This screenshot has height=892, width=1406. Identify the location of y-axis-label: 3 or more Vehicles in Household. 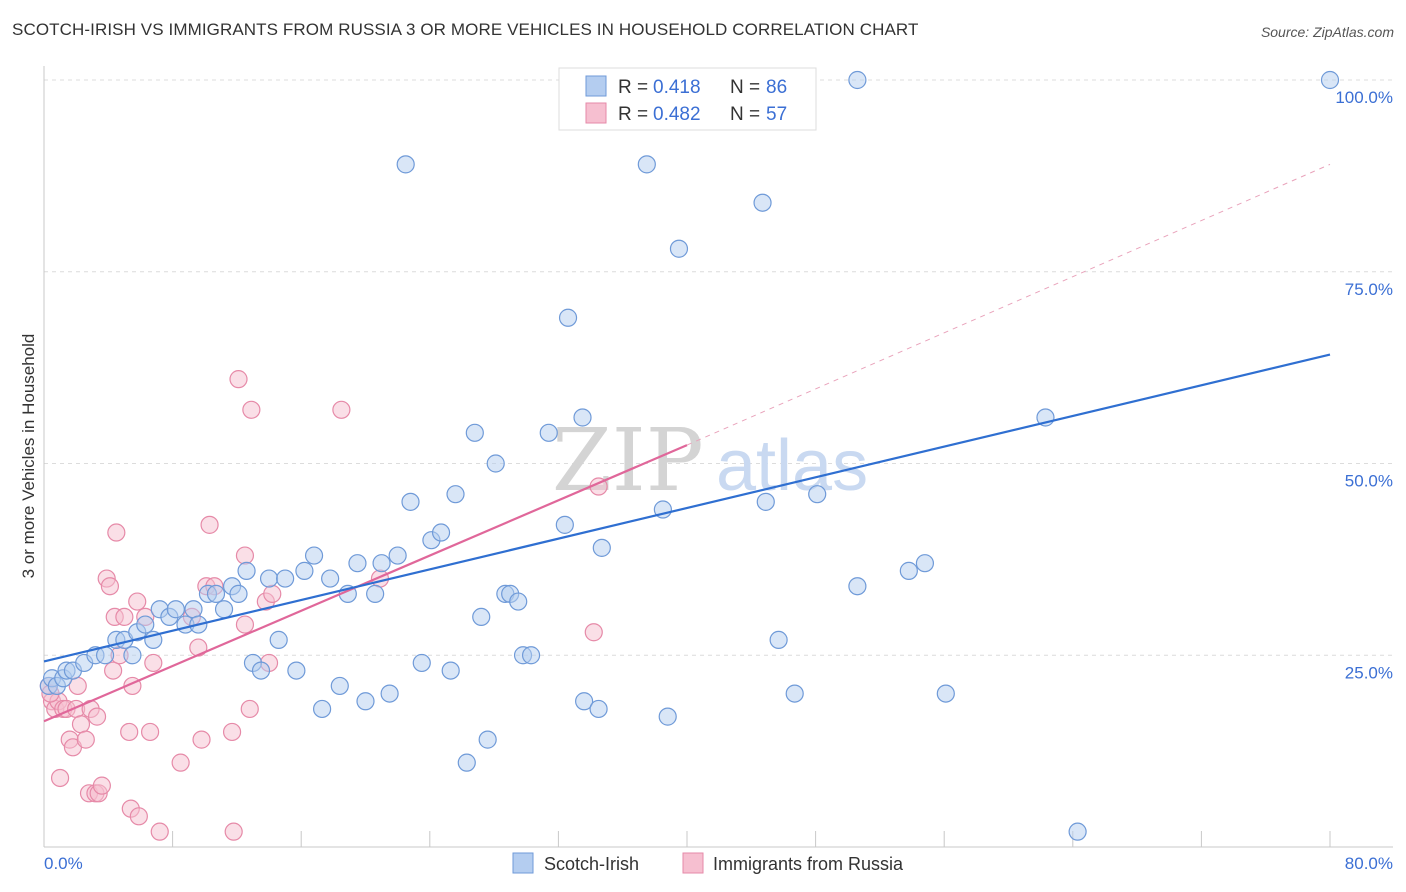
(28, 456).